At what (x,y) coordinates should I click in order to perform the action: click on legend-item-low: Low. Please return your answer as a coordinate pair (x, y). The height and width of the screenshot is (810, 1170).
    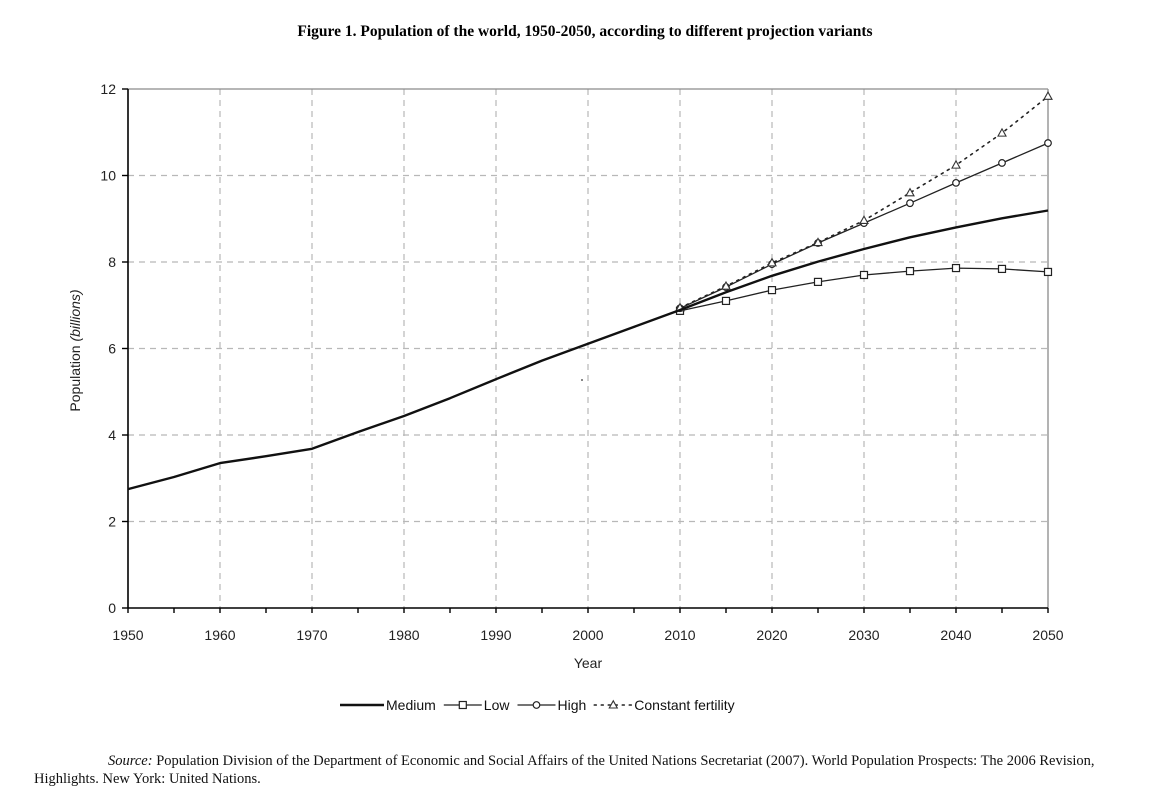
    Looking at the image, I should click on (477, 705).